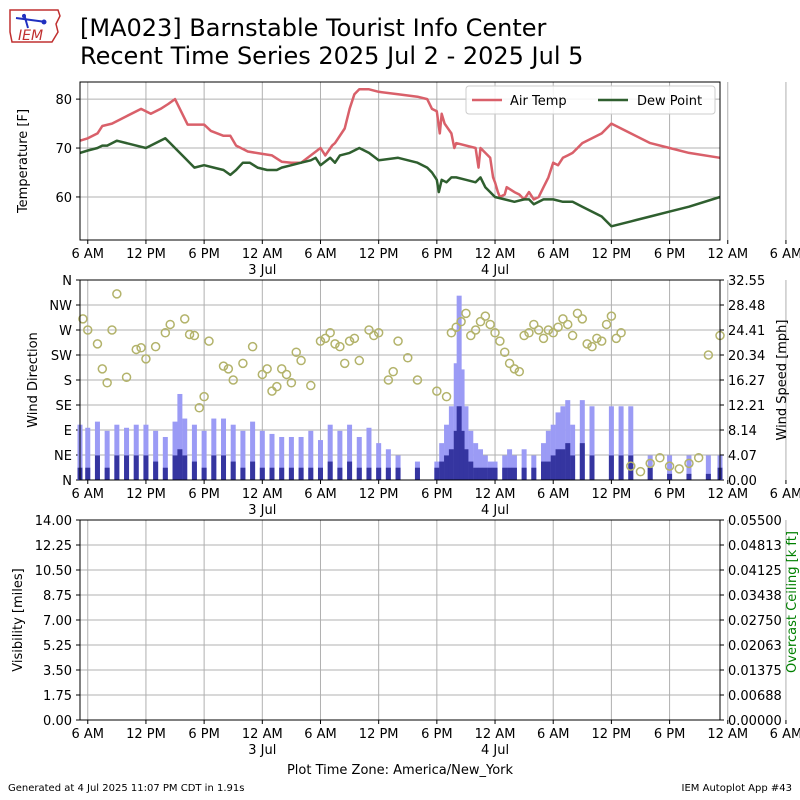 This screenshot has width=800, height=800. What do you see at coordinates (746, 356) in the screenshot?
I see `speed-tick-label: 20.34` at bounding box center [746, 356].